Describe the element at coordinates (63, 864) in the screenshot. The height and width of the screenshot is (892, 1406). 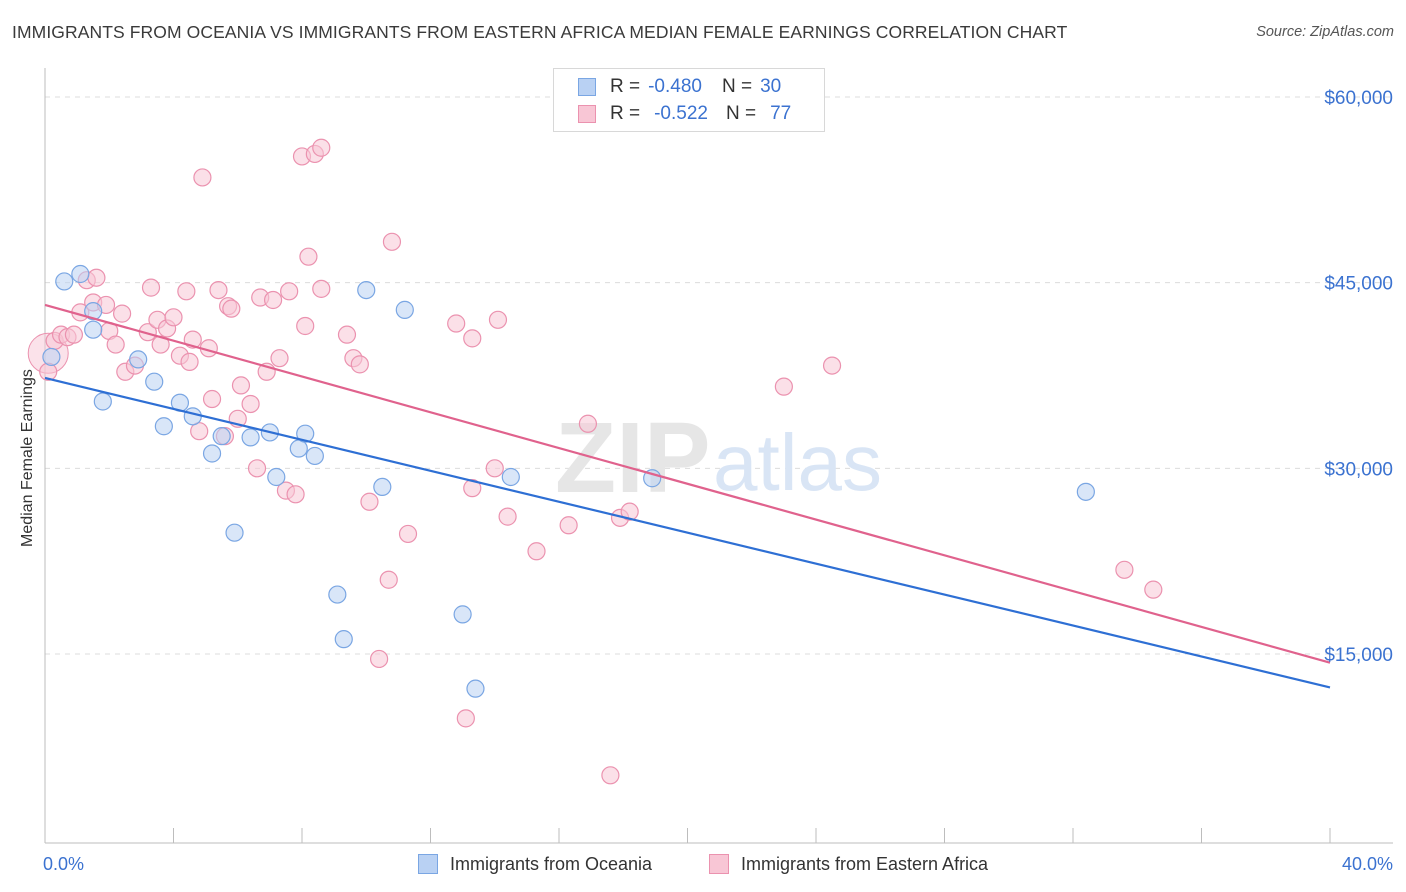
I see `x-tick-label-0: 0.0%` at that location.